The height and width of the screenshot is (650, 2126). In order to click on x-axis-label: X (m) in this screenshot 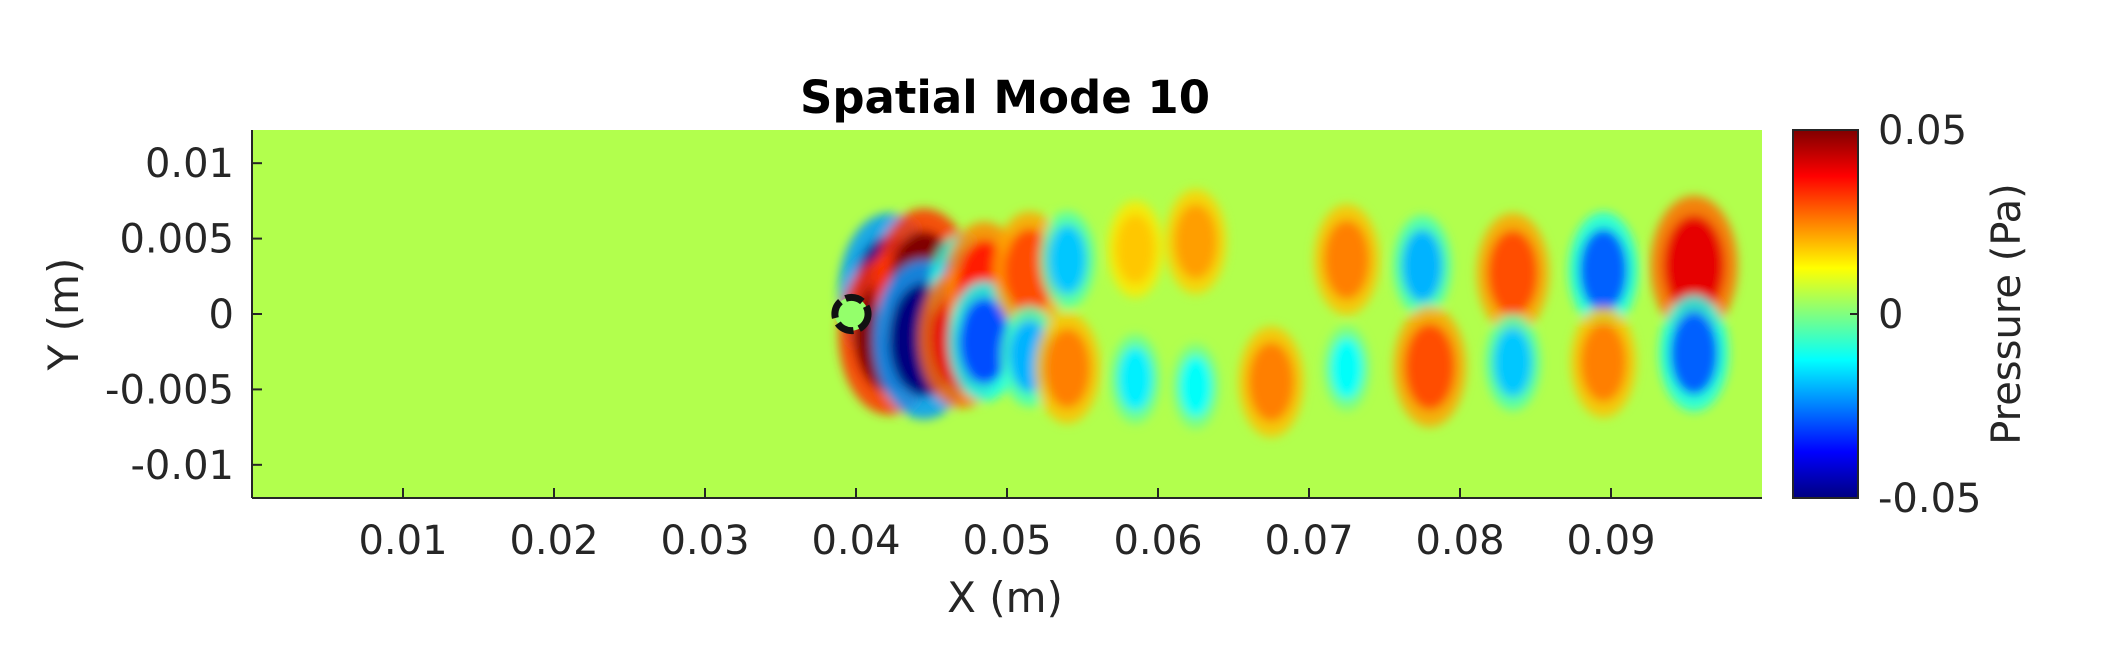, I will do `click(1005, 597)`.